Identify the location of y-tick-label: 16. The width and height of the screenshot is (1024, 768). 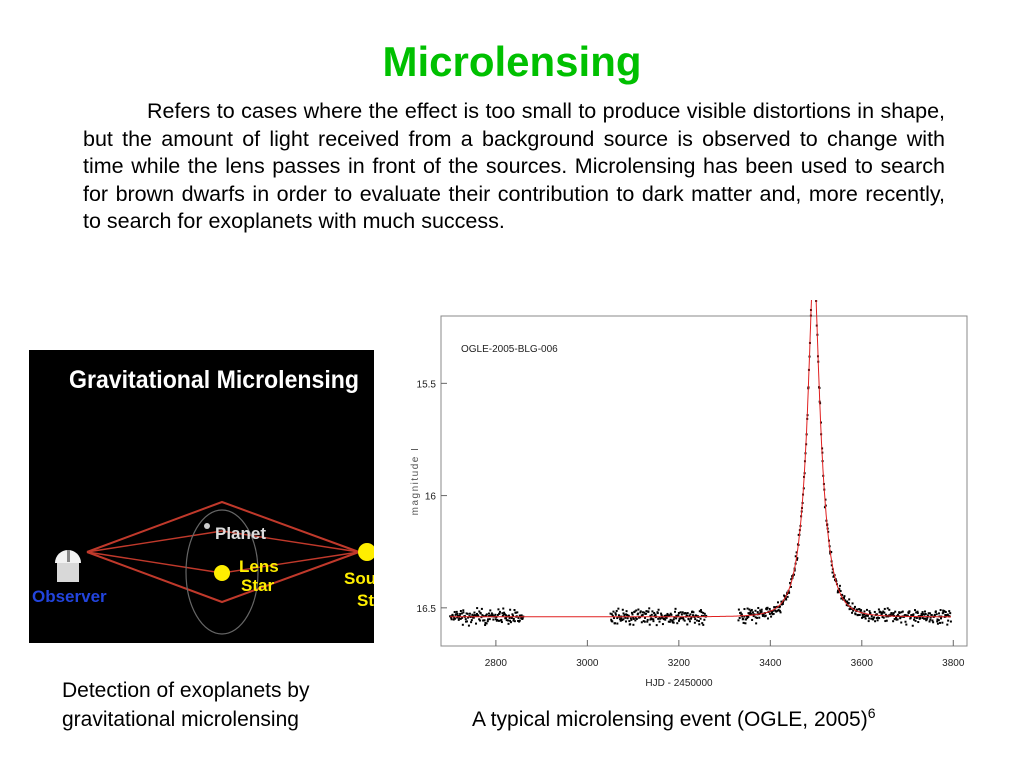
(431, 497).